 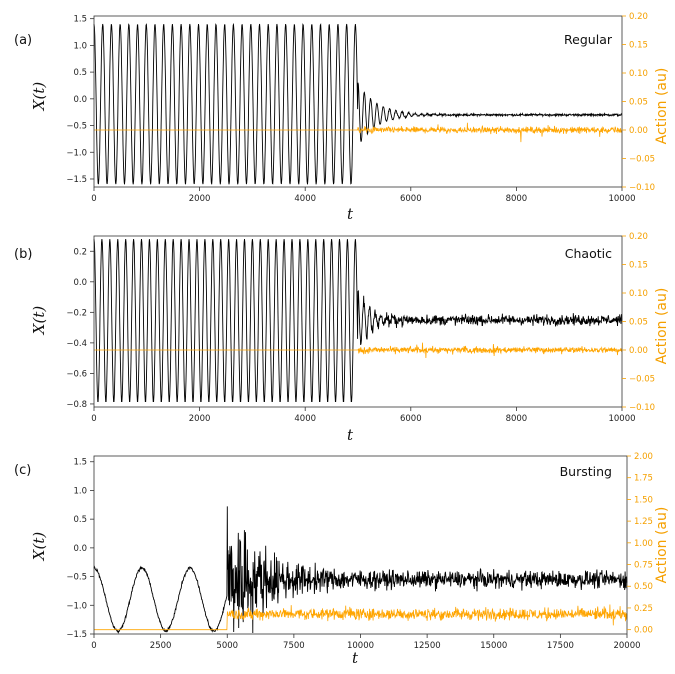 What do you see at coordinates (586, 471) in the screenshot?
I see `regime-label: Bursting` at bounding box center [586, 471].